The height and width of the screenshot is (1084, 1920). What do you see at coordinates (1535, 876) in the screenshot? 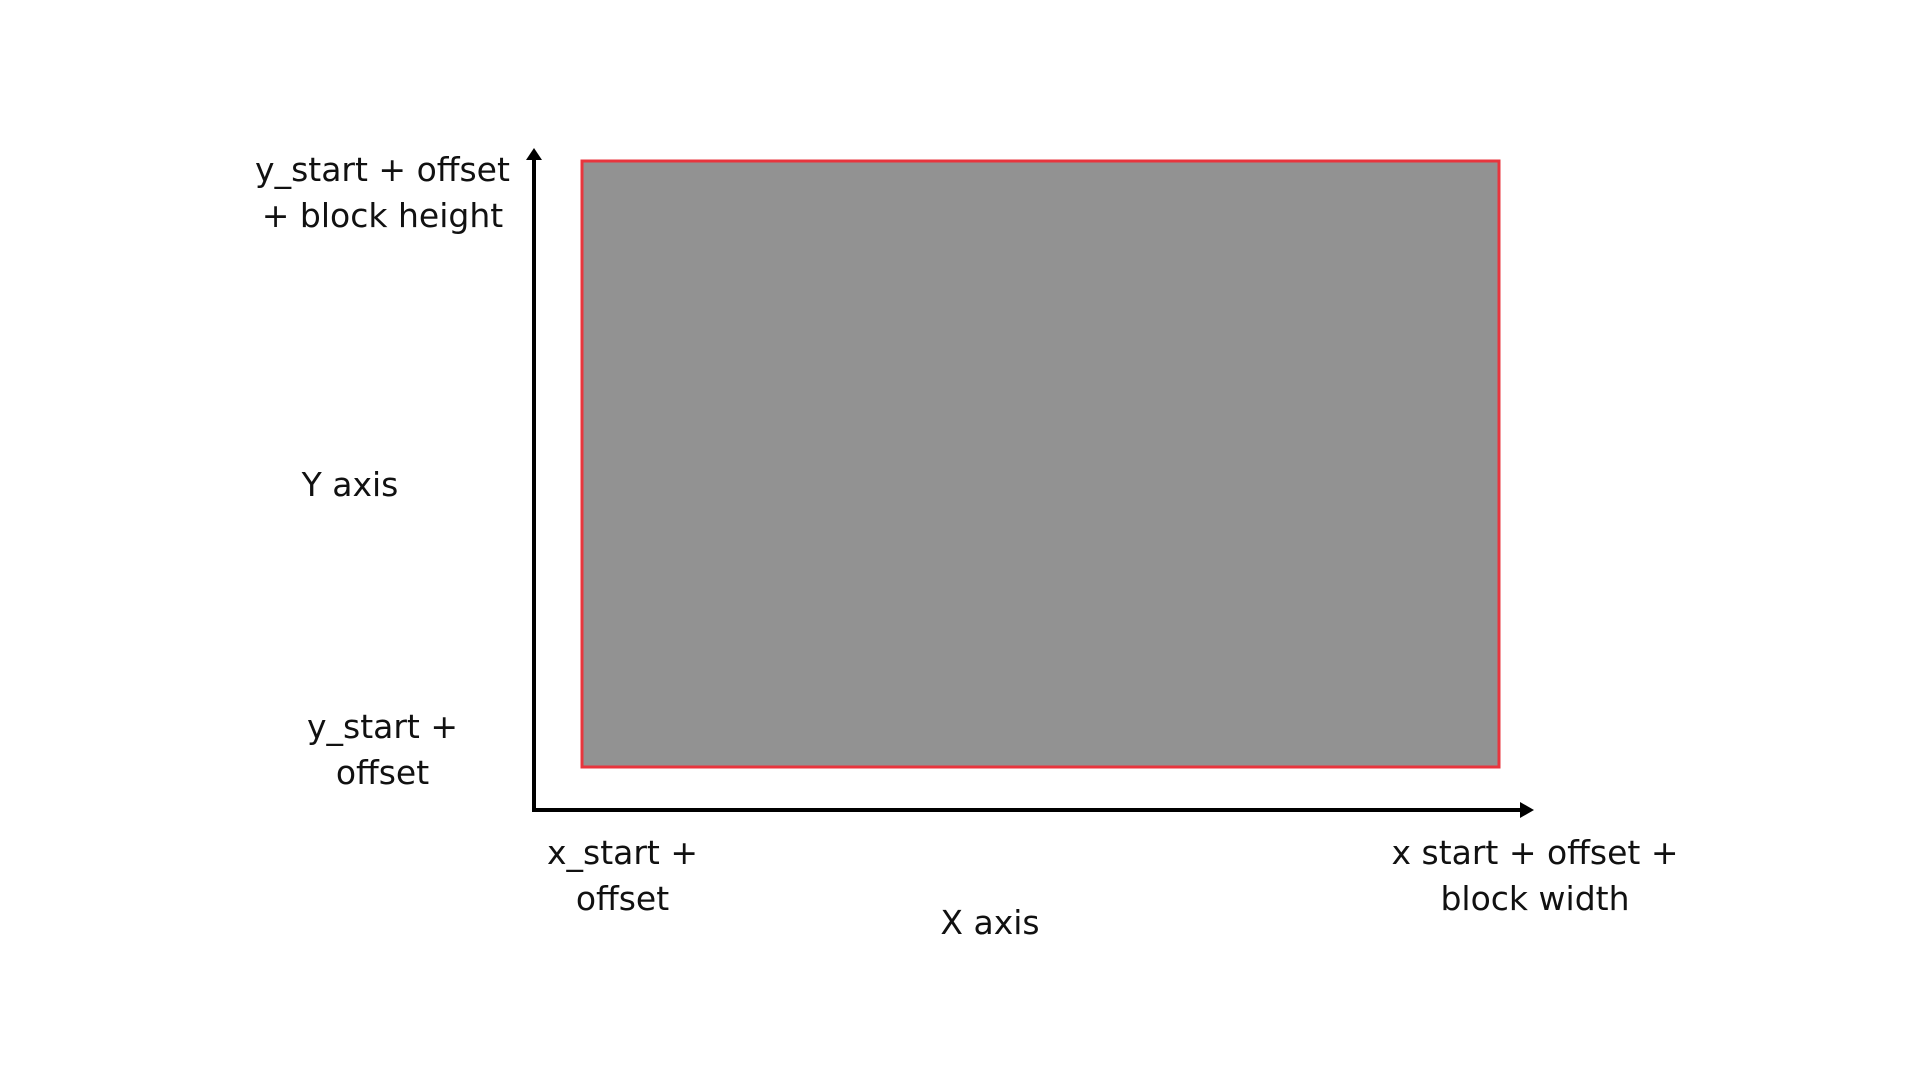
I see `x-right-label: x start + offset + block width` at bounding box center [1535, 876].